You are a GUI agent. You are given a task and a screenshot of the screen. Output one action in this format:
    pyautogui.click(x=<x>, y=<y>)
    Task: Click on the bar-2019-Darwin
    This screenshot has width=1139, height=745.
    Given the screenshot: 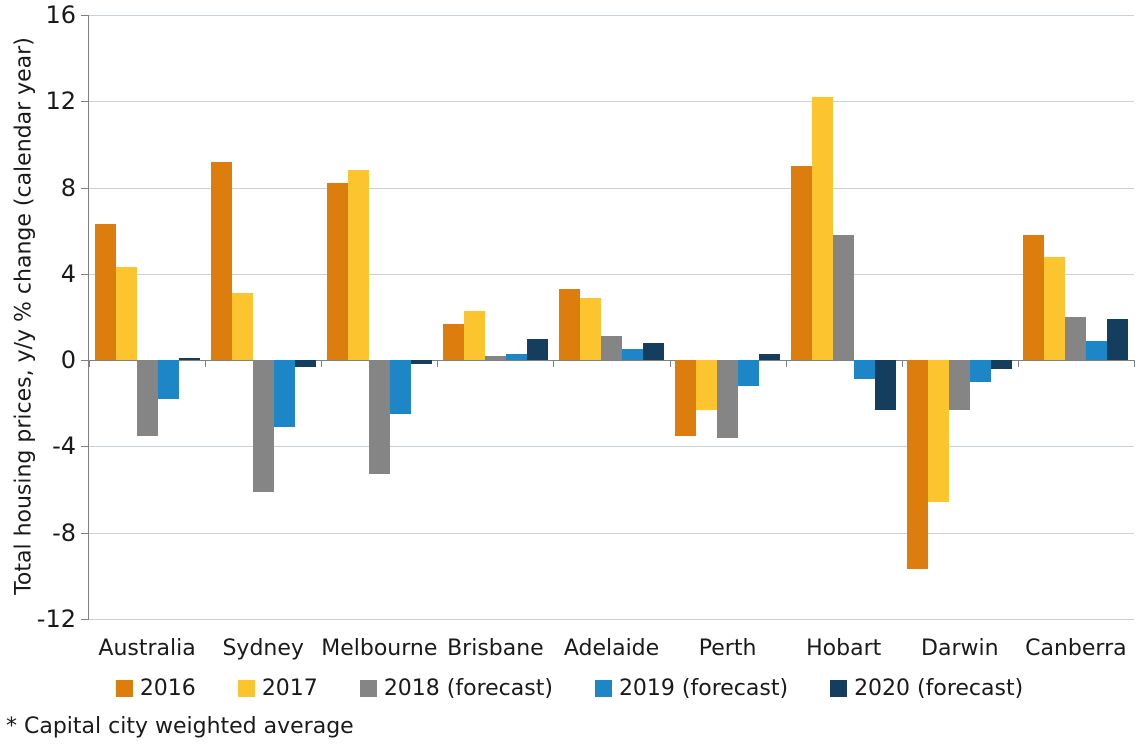 What is the action you would take?
    pyautogui.click(x=981, y=371)
    